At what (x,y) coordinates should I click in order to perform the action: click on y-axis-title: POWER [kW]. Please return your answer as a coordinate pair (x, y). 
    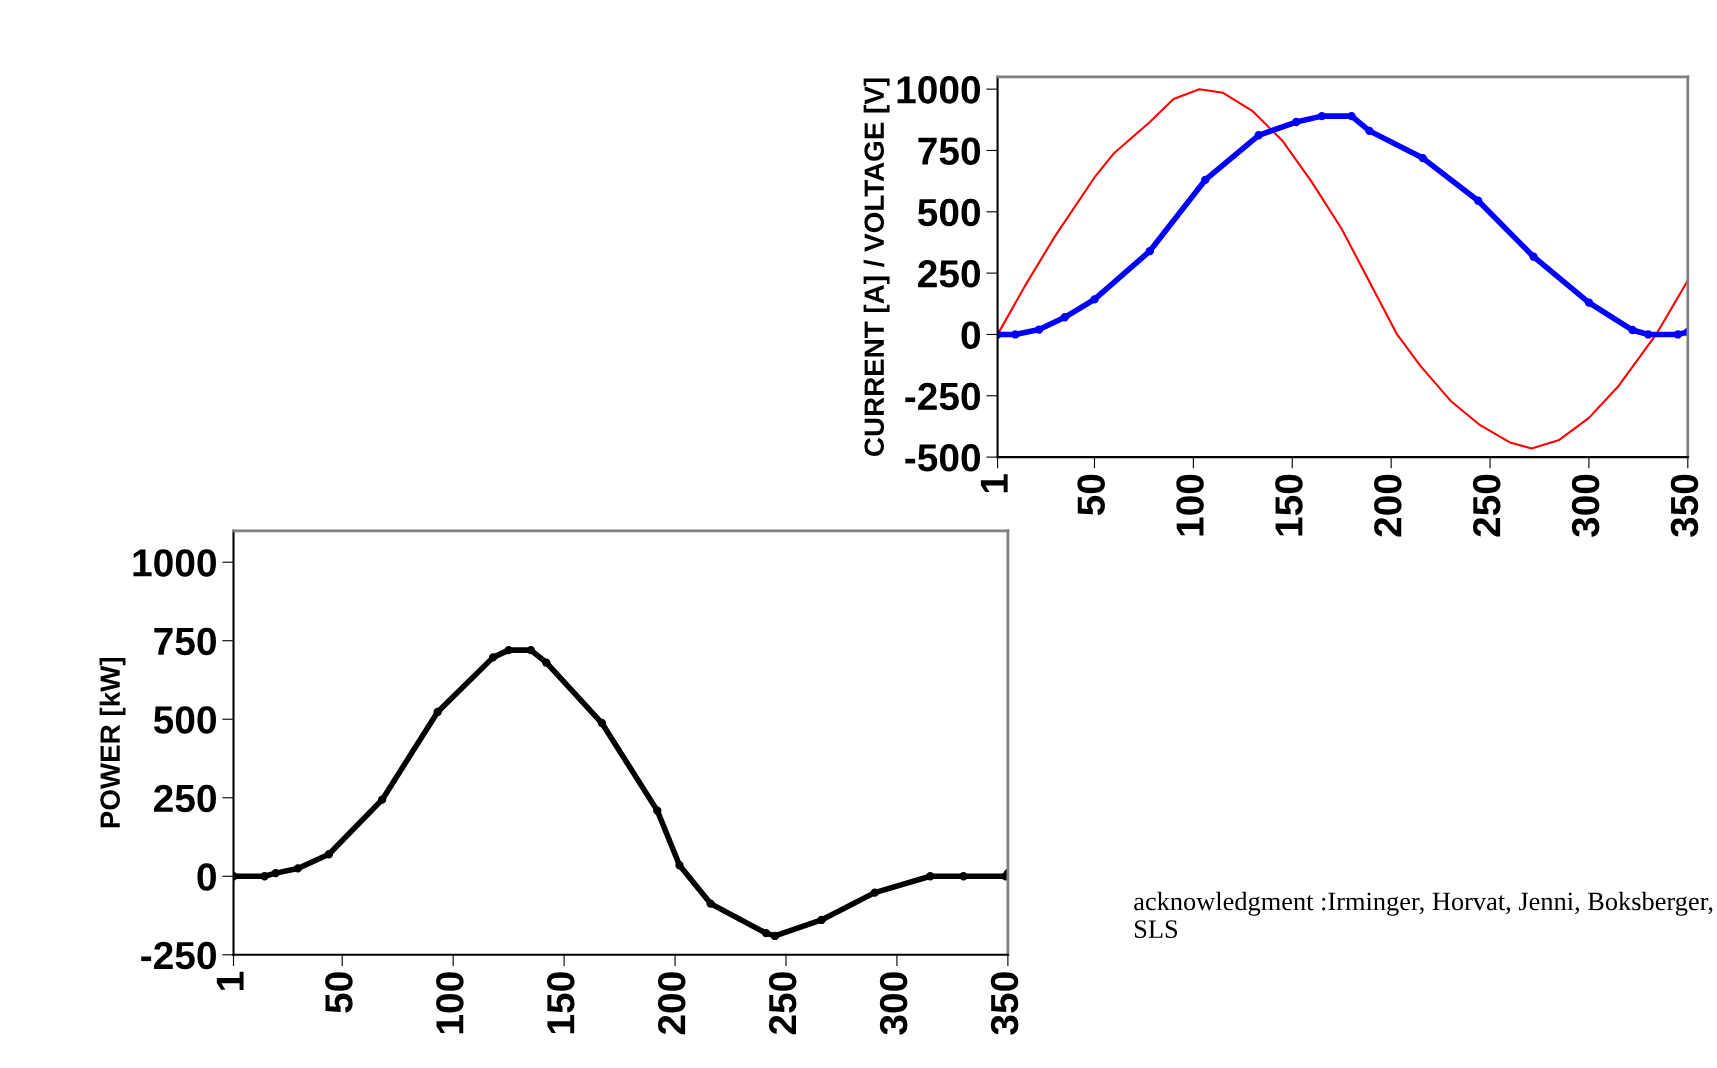
    Looking at the image, I should click on (112, 742).